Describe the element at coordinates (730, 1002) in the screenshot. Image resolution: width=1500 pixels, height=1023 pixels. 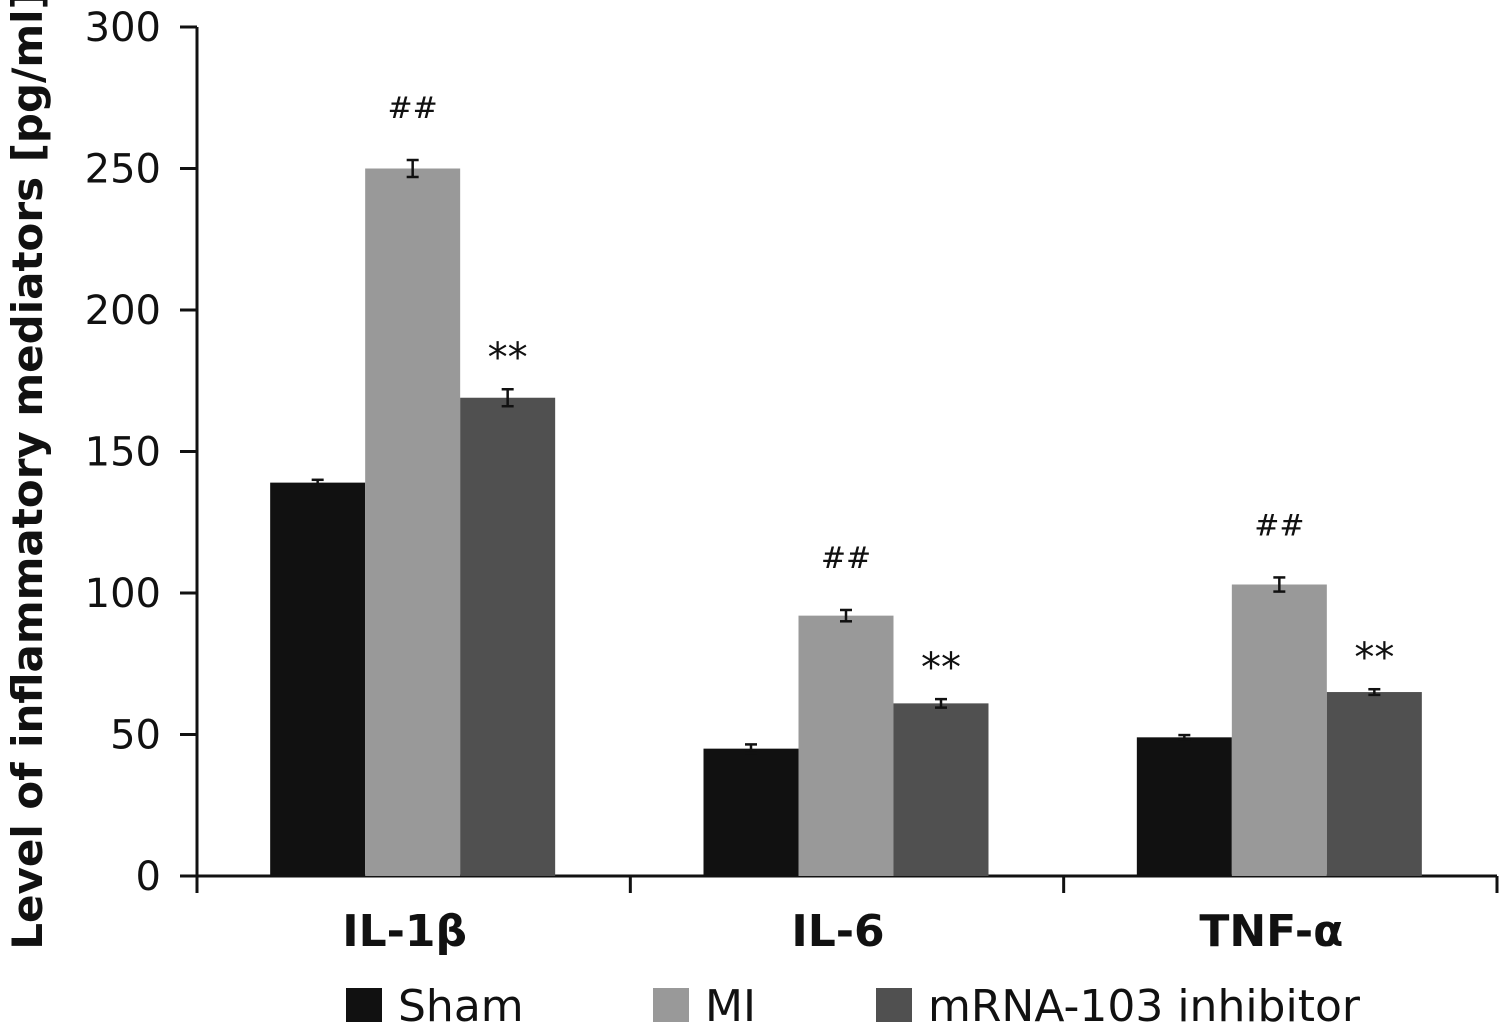
I see `legend-label: MI` at that location.